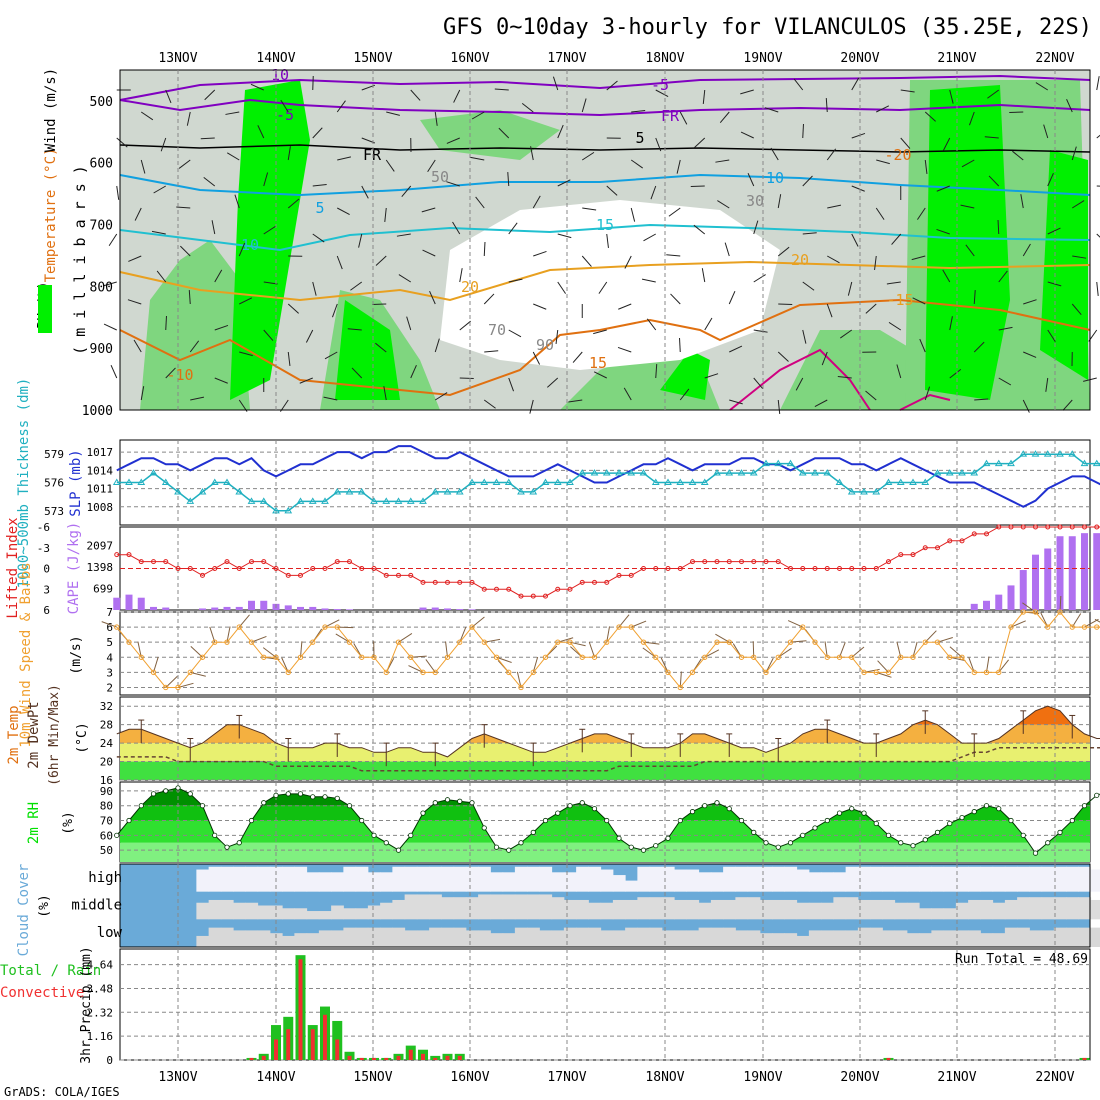 This screenshot has height=1100, width=1100. Describe the element at coordinates (762, 58) in the screenshot. I see `day-label-top: 19NOV` at that location.